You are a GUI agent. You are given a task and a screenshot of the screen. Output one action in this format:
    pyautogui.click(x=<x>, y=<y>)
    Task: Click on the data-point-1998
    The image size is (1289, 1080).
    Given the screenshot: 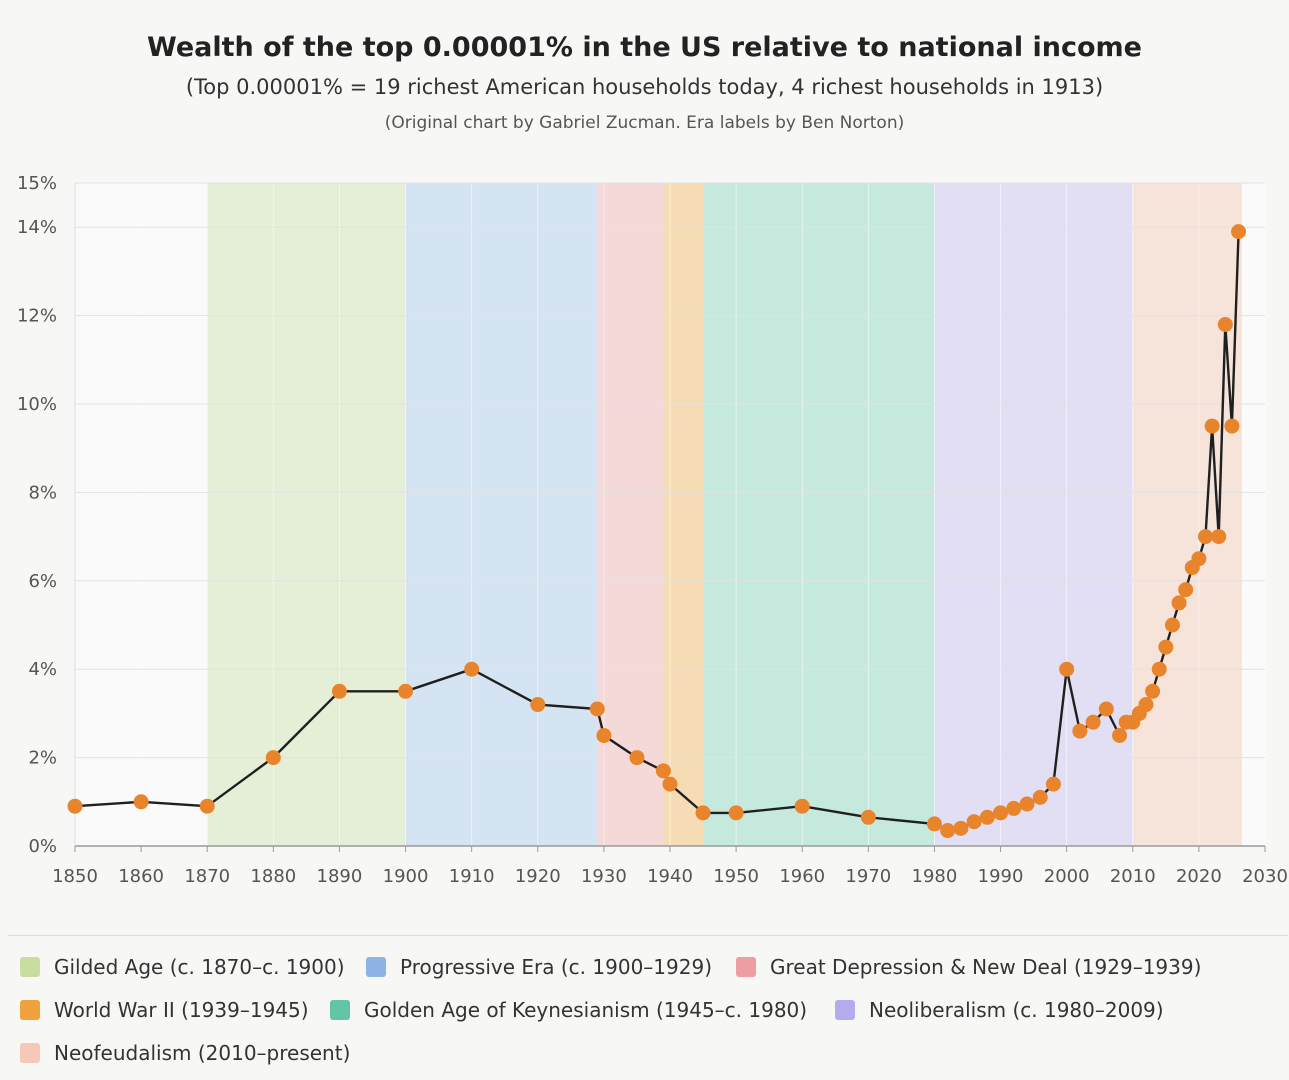 What is the action you would take?
    pyautogui.click(x=1053, y=784)
    